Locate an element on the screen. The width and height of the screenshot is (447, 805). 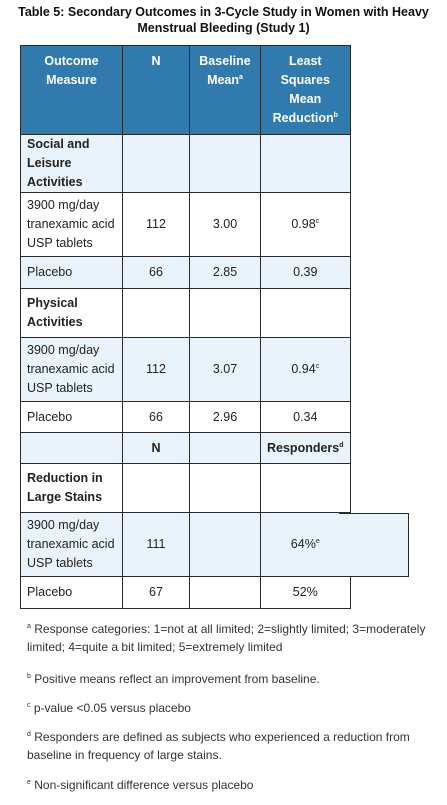
cell-reduction: 0.39 is located at coordinates (305, 272).